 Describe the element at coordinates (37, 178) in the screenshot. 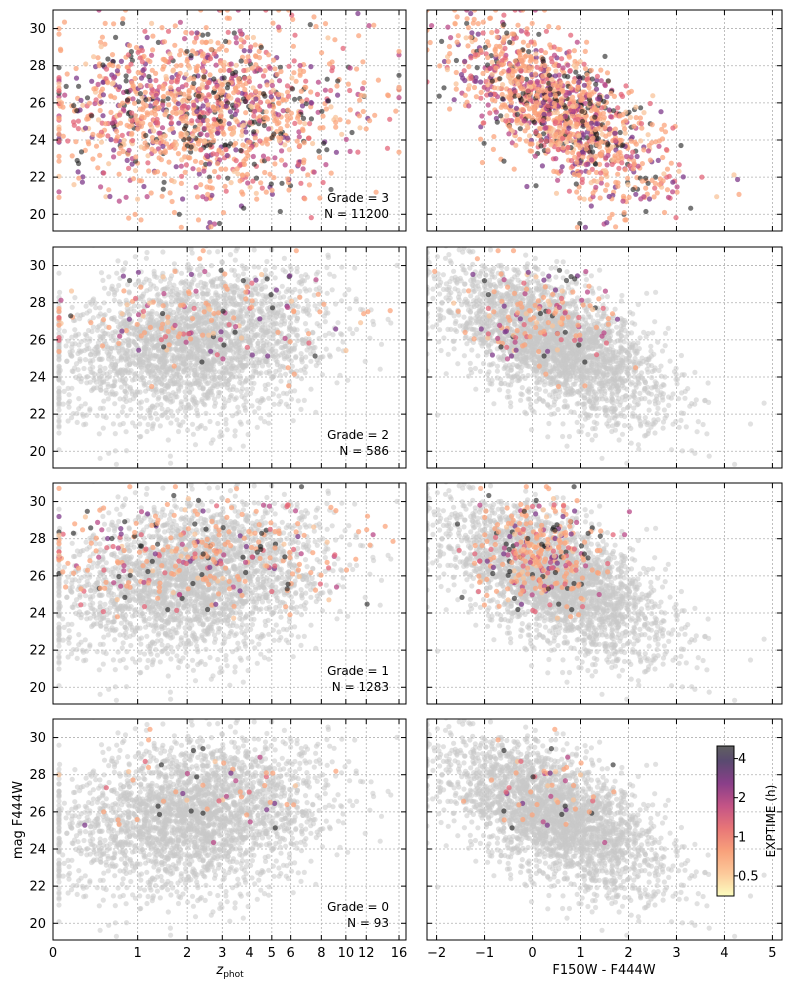

I see `y-tick-label: 22` at that location.